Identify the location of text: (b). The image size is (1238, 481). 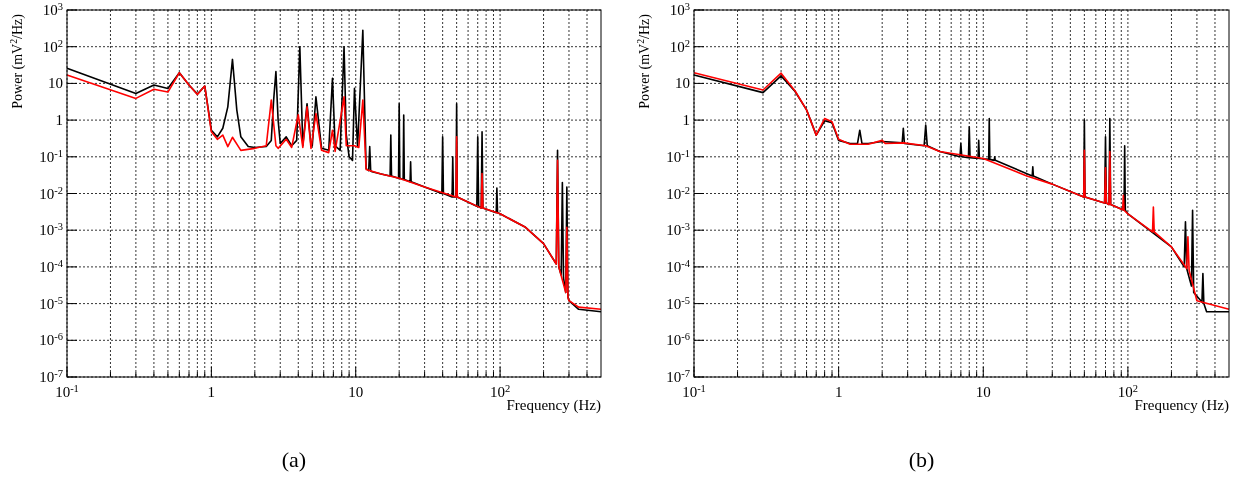
(921, 459).